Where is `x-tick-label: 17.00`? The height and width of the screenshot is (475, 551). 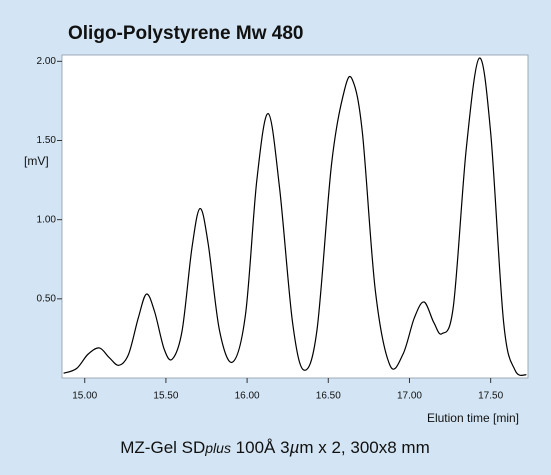
x-tick-label: 17.00 is located at coordinates (409, 396).